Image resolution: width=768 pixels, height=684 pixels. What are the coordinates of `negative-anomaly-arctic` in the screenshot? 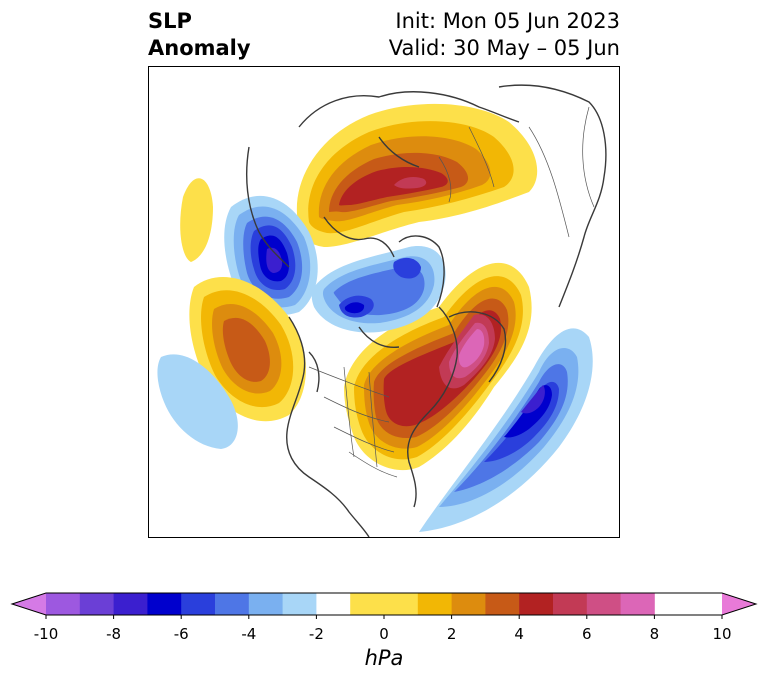 It's located at (378, 289).